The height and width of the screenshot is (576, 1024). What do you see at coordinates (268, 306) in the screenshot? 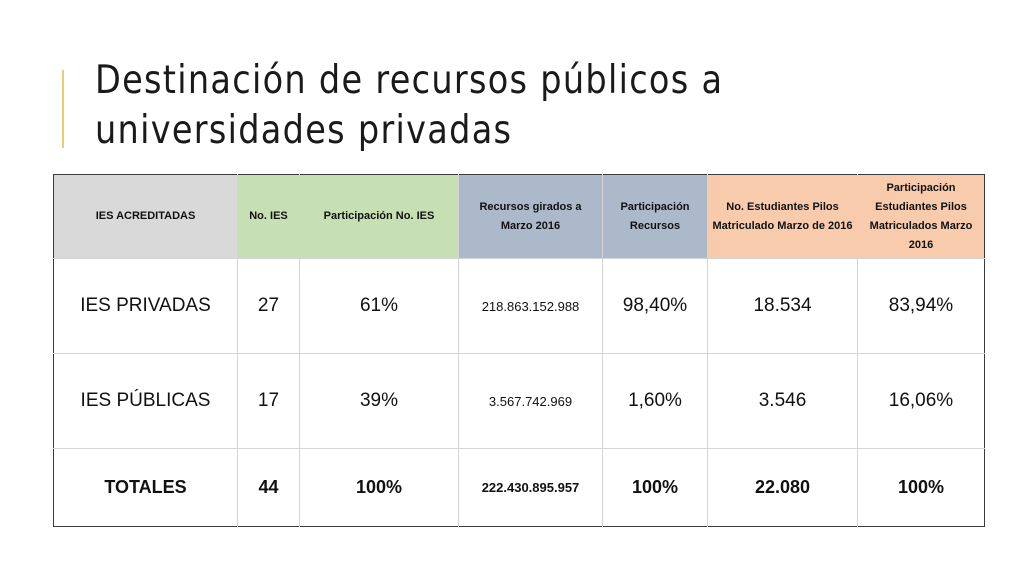
I see `cell-no-ies: 27` at bounding box center [268, 306].